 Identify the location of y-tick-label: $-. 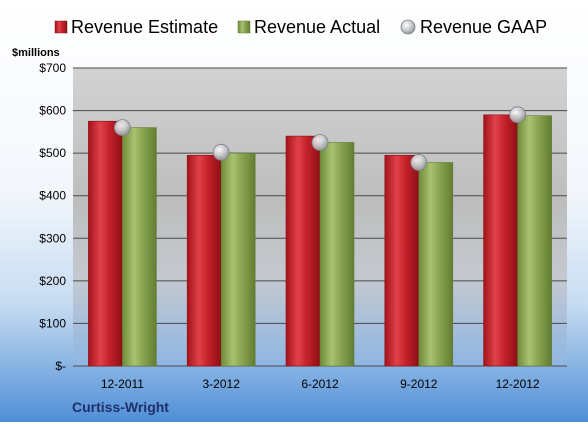
(60, 366).